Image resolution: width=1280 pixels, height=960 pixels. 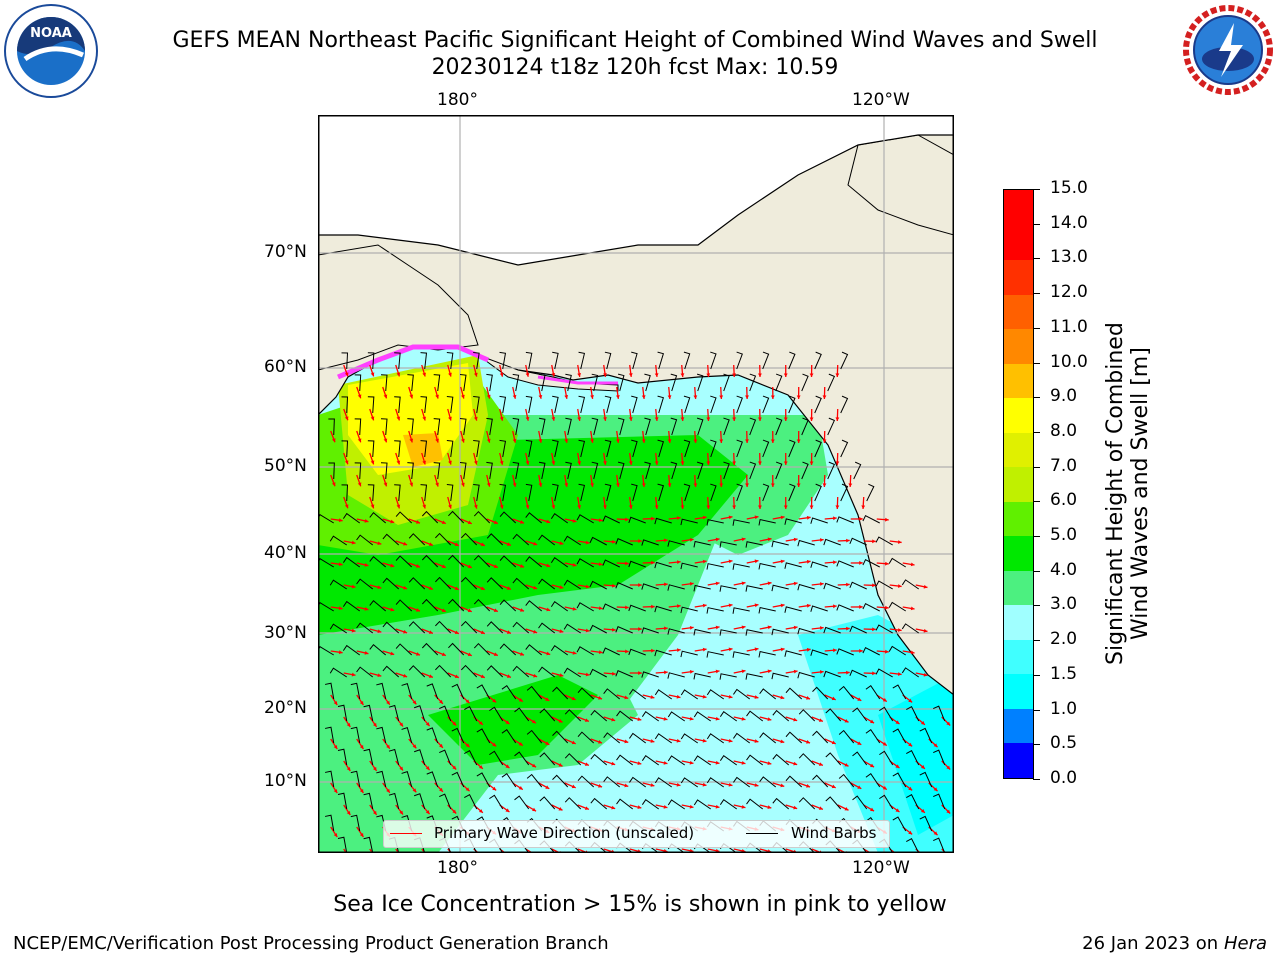 I want to click on noaa-logo-text: NOAA, so click(x=51, y=33).